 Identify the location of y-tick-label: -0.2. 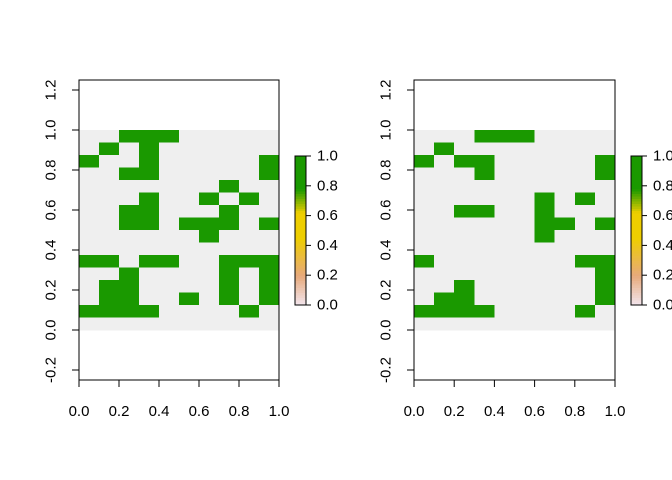
(51, 370).